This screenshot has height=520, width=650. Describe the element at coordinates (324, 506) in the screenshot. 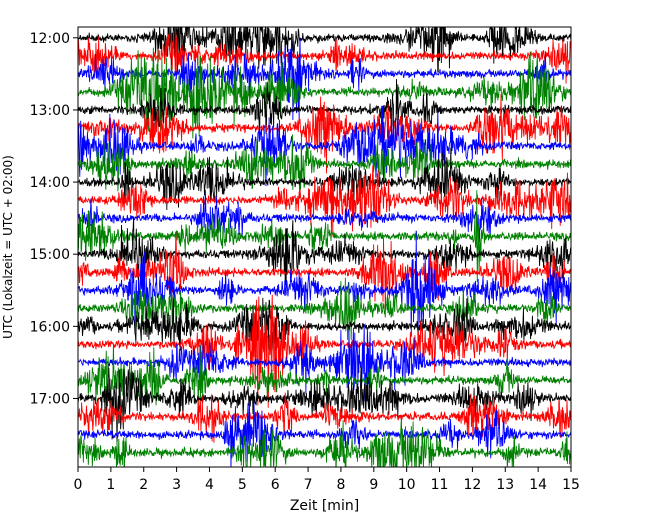

I see `x-axis-label: Zeit [min]` at that location.